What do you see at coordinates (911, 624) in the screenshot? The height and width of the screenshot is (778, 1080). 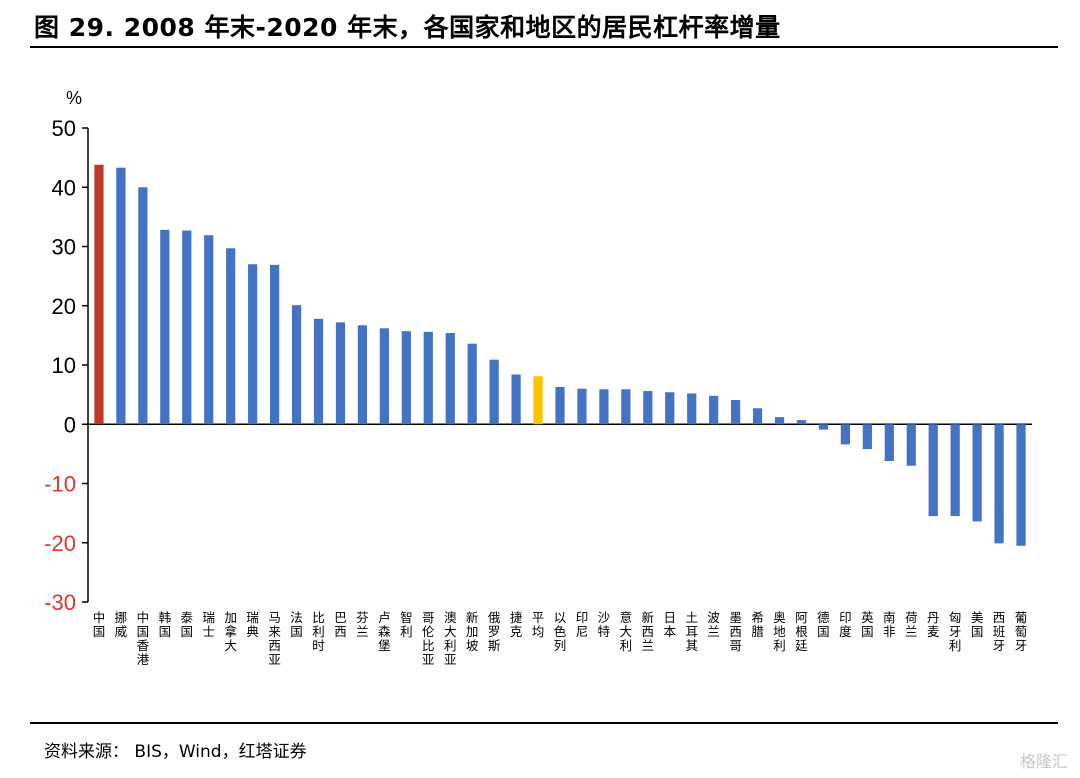 I see `x-tick-label: 荷兰` at bounding box center [911, 624].